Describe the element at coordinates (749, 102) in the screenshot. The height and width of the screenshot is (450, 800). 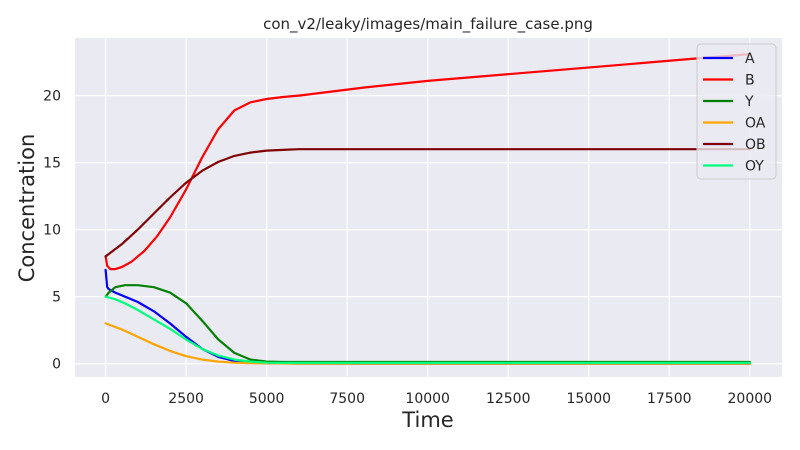
I see `legend-label: Y` at that location.